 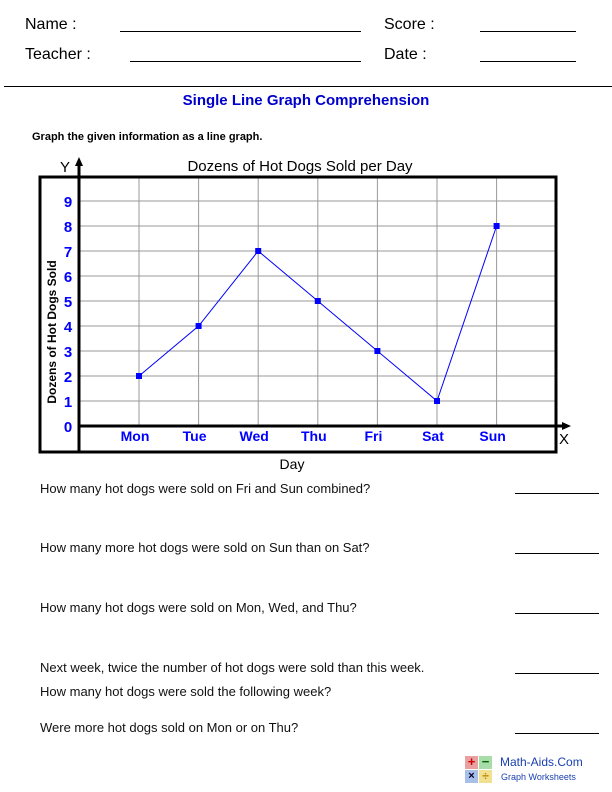 I want to click on answer-3-field, so click(x=557, y=613).